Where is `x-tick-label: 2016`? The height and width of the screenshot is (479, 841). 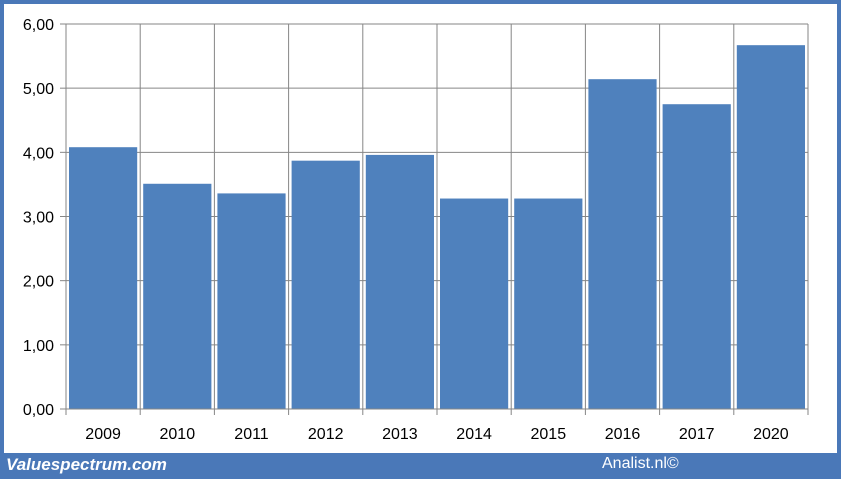
x-tick-label: 2016 is located at coordinates (623, 434).